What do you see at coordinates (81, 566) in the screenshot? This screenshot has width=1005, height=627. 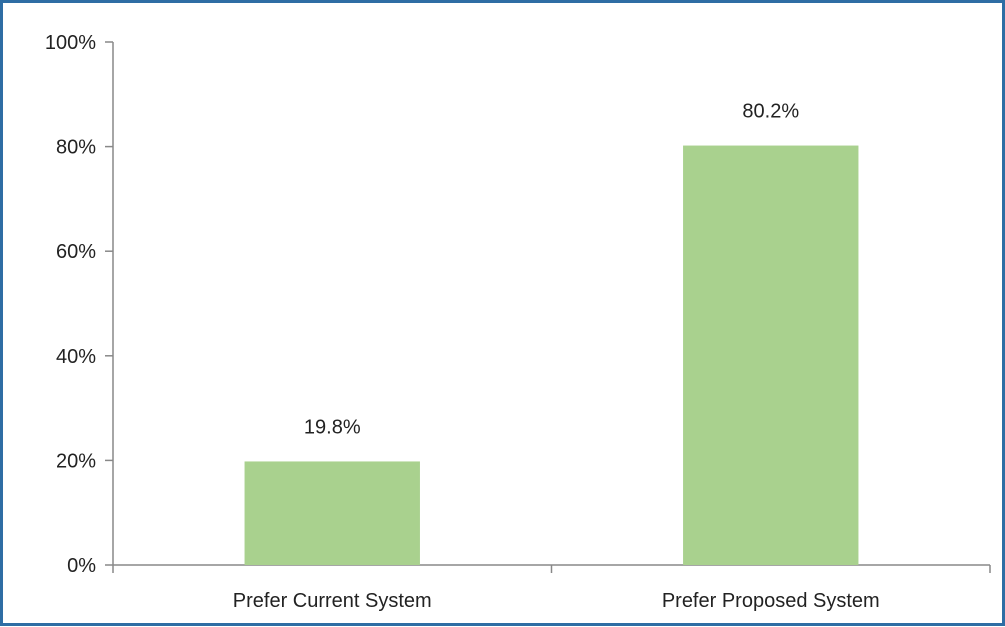 I see `y-tick-label: 0%` at bounding box center [81, 566].